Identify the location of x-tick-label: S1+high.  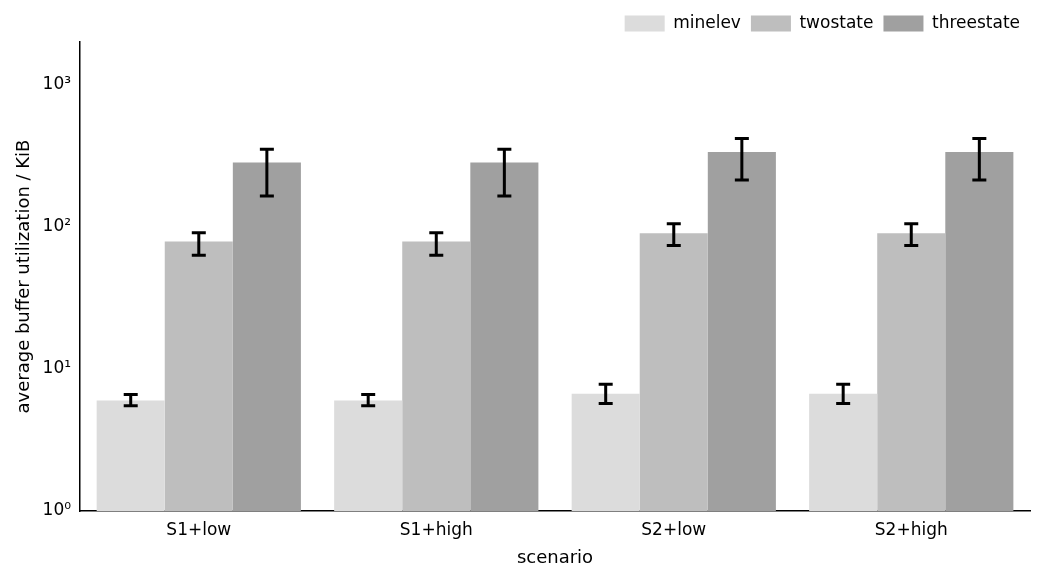
(436, 528).